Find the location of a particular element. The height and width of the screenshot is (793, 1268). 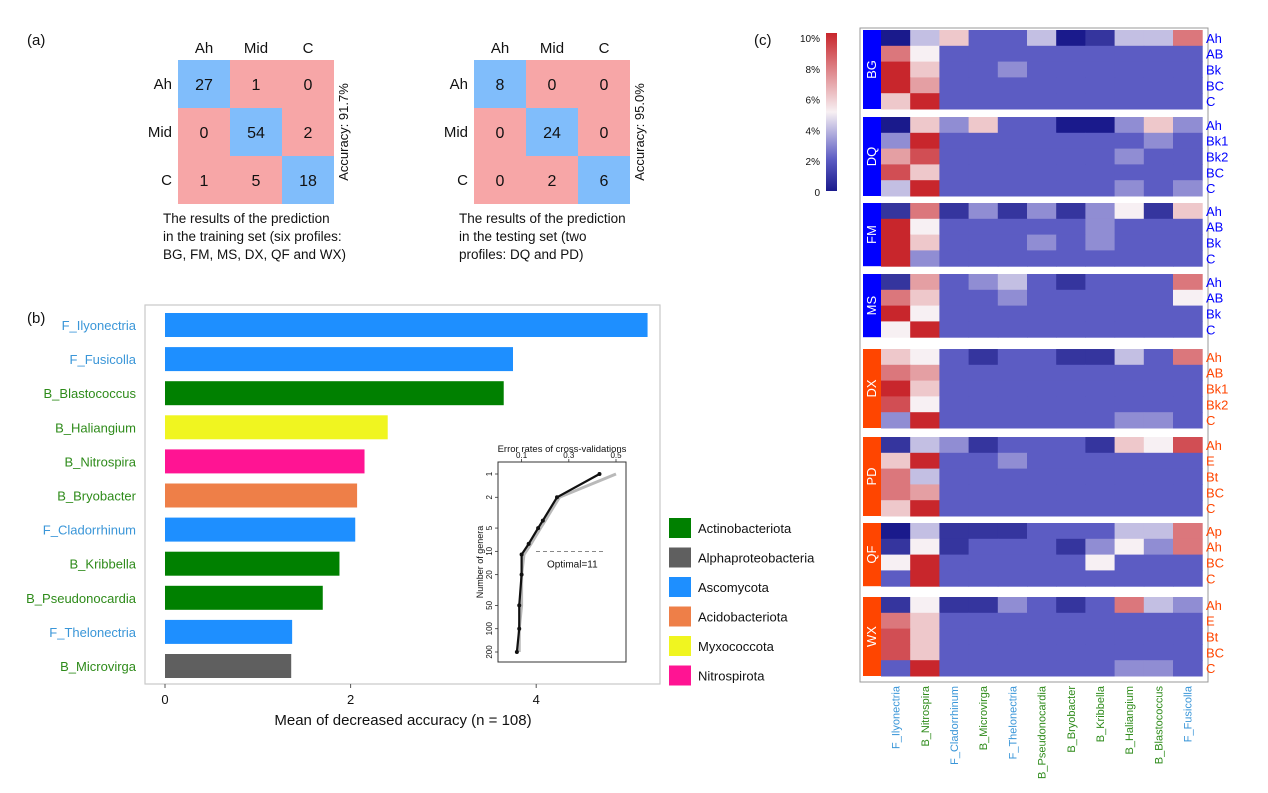

legend-swatch is located at coordinates (680, 616).